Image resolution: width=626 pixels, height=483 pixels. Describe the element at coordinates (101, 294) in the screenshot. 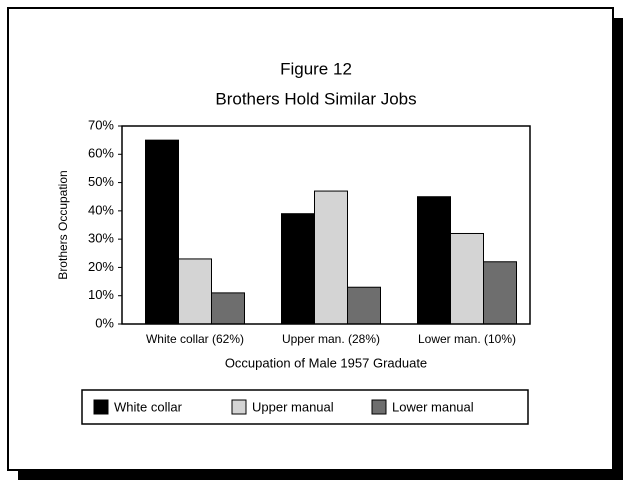

I see `y-tick-label: 10%` at that location.